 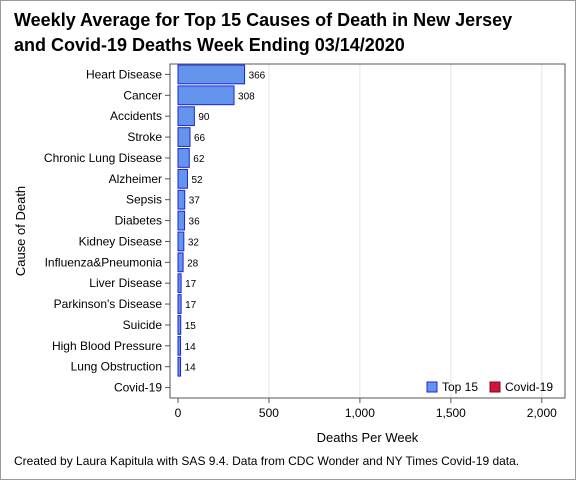 I want to click on y-tick-label: Liver Disease, so click(x=125, y=283).